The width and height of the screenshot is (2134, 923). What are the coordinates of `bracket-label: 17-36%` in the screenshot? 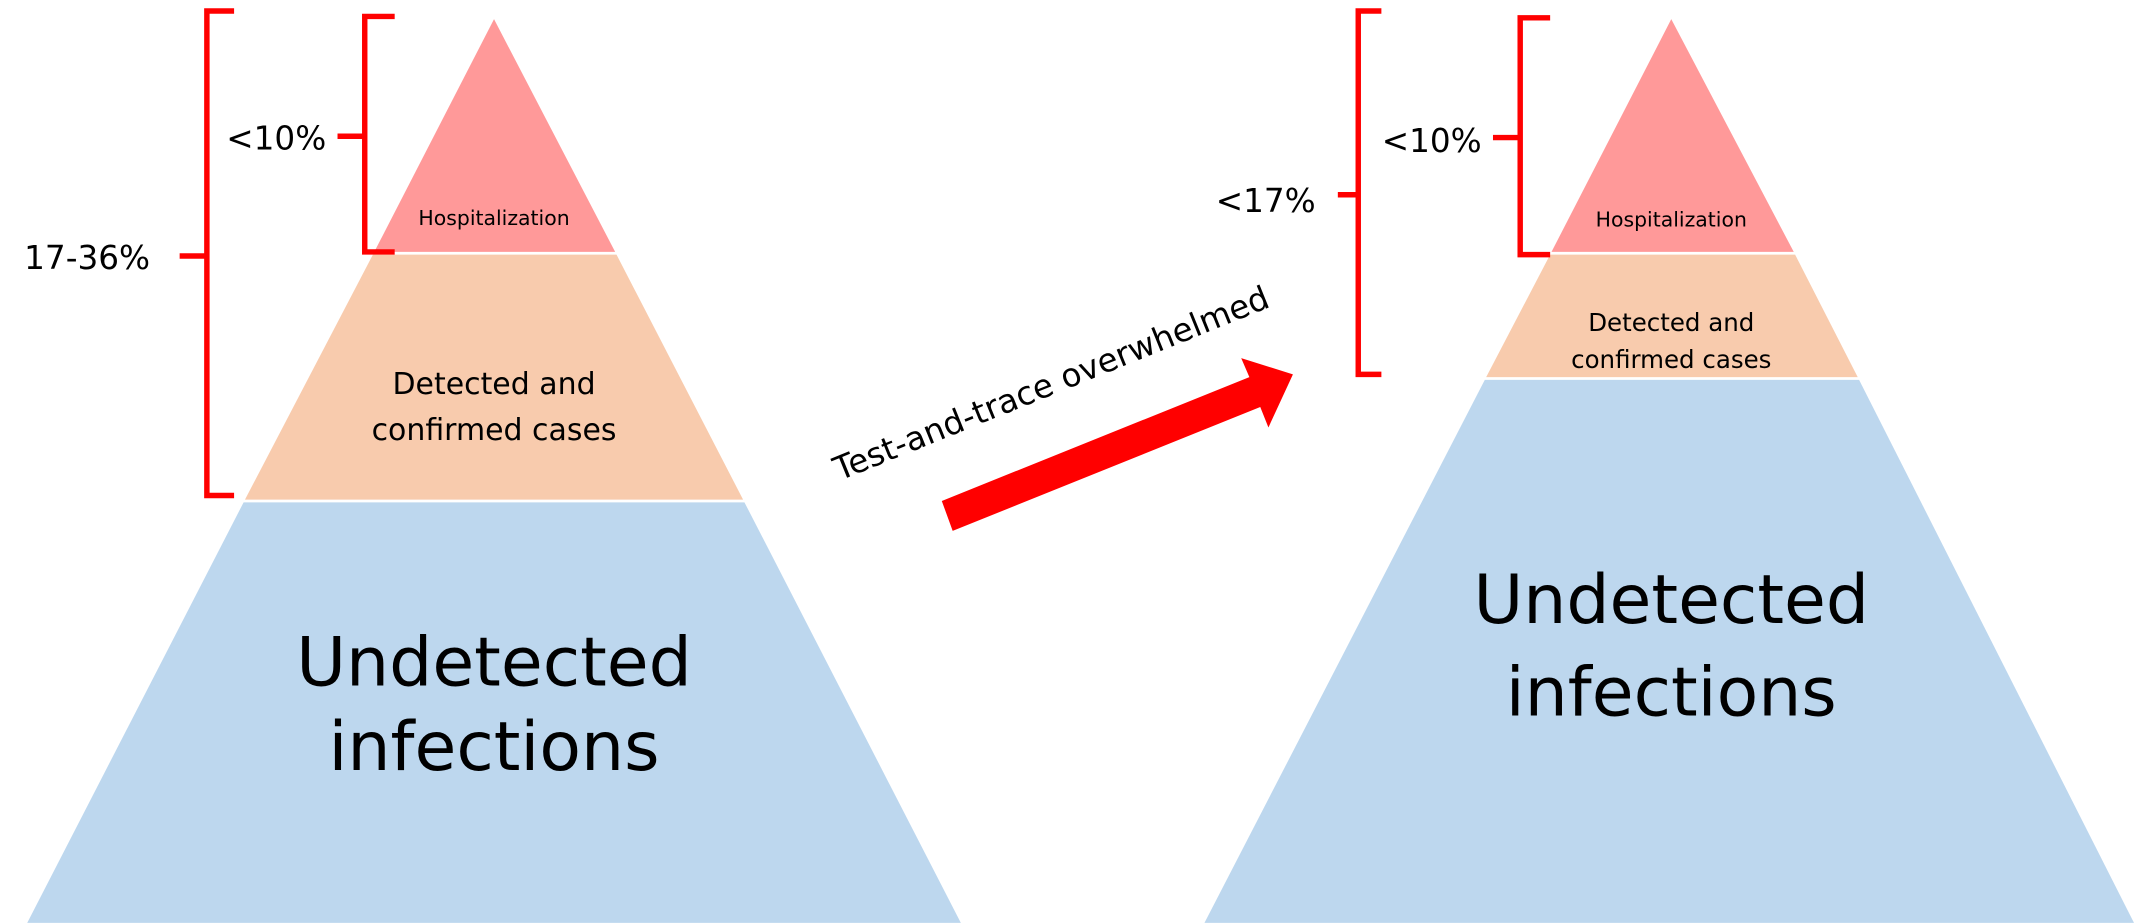 It's located at (87, 258).